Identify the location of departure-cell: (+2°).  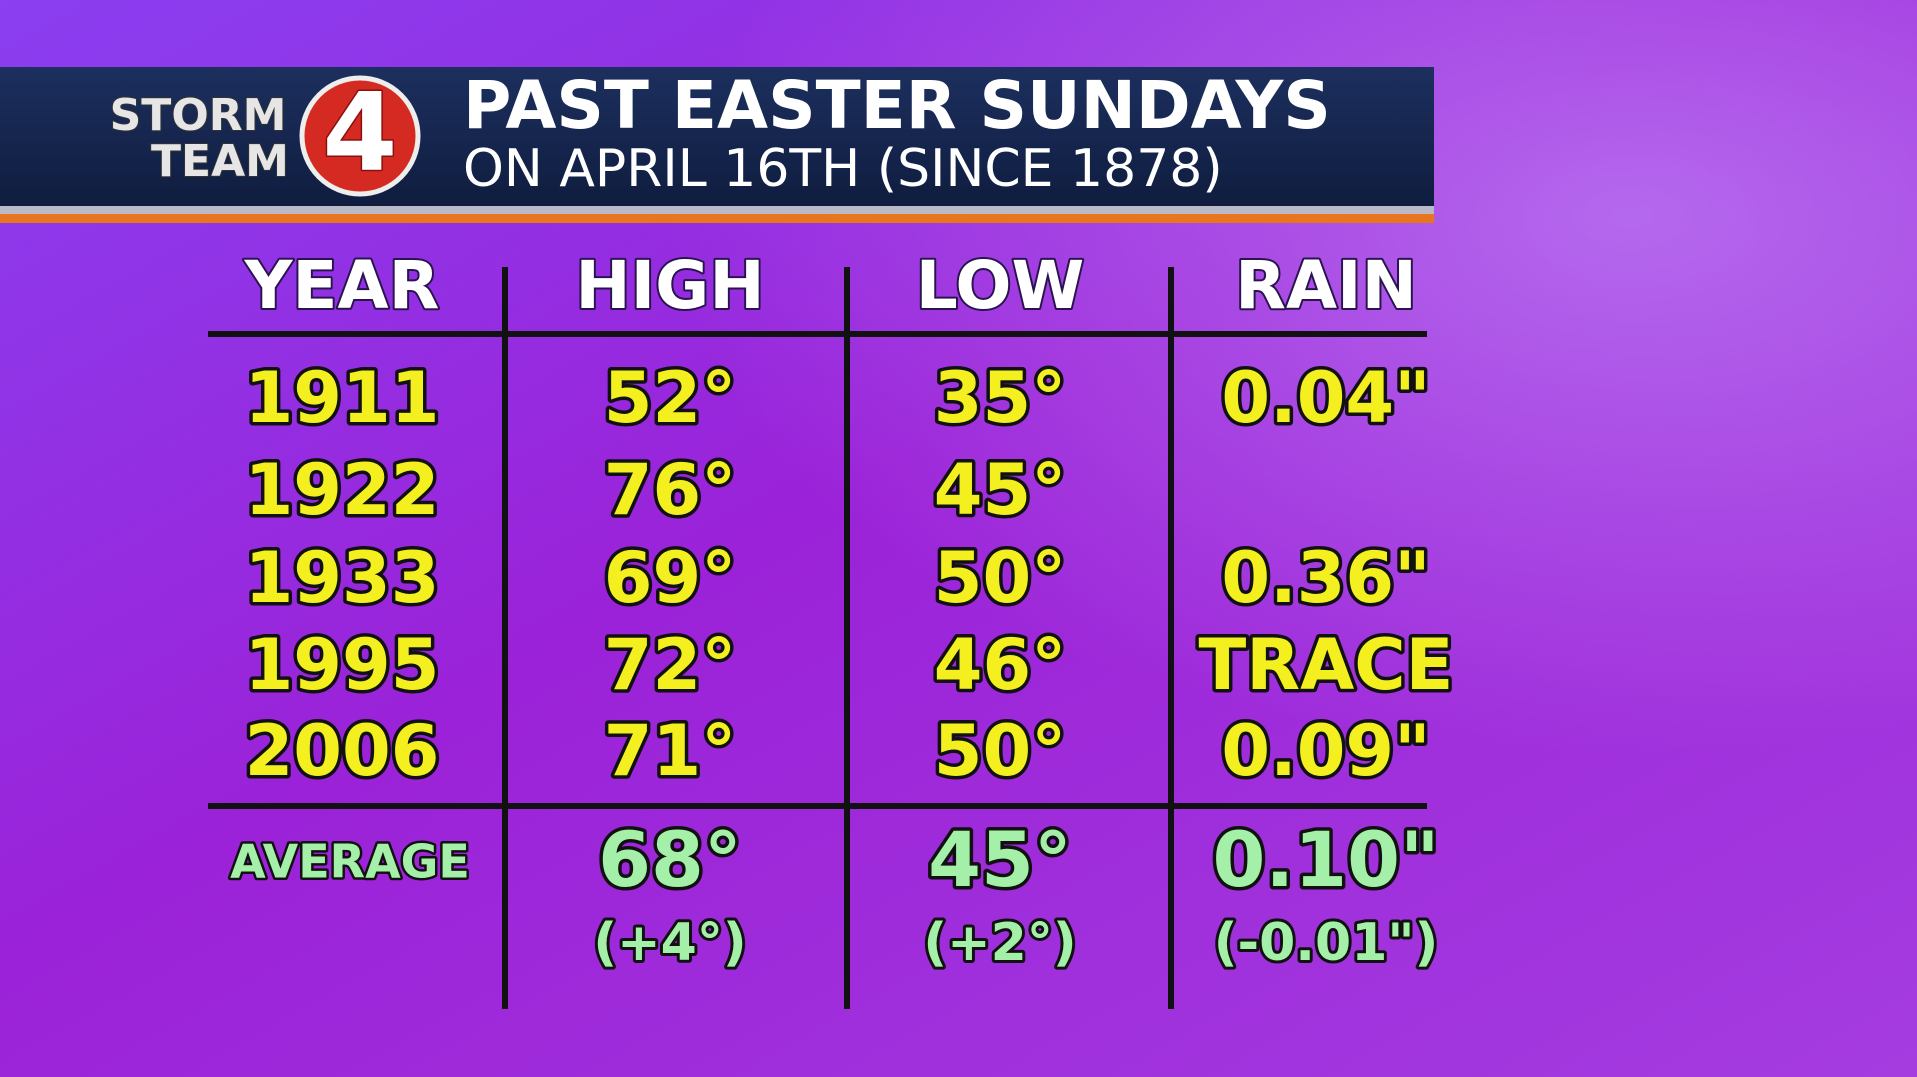
(999, 943).